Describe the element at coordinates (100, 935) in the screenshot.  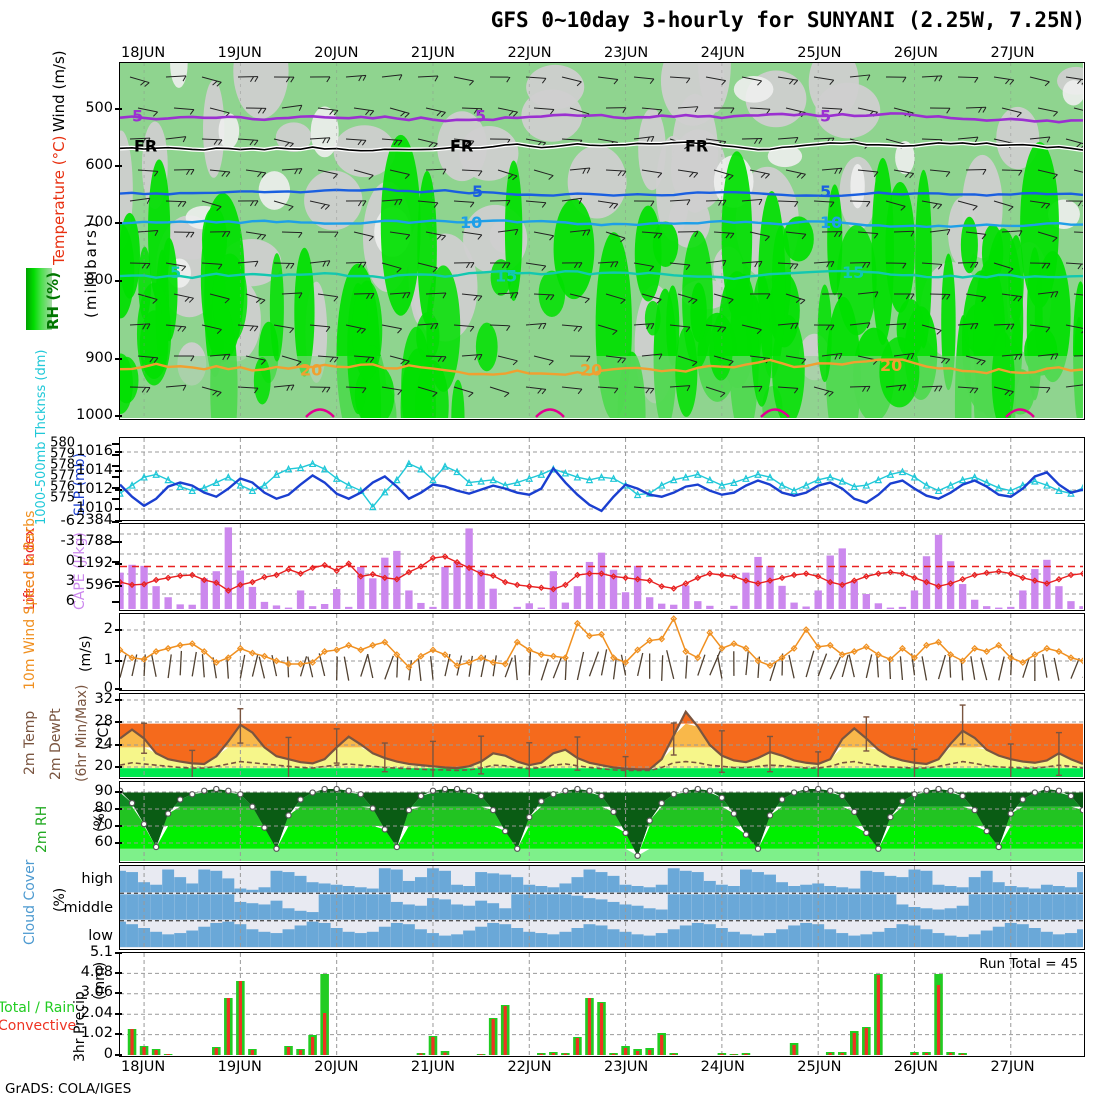
I see `cloud-row-label-low: low` at that location.